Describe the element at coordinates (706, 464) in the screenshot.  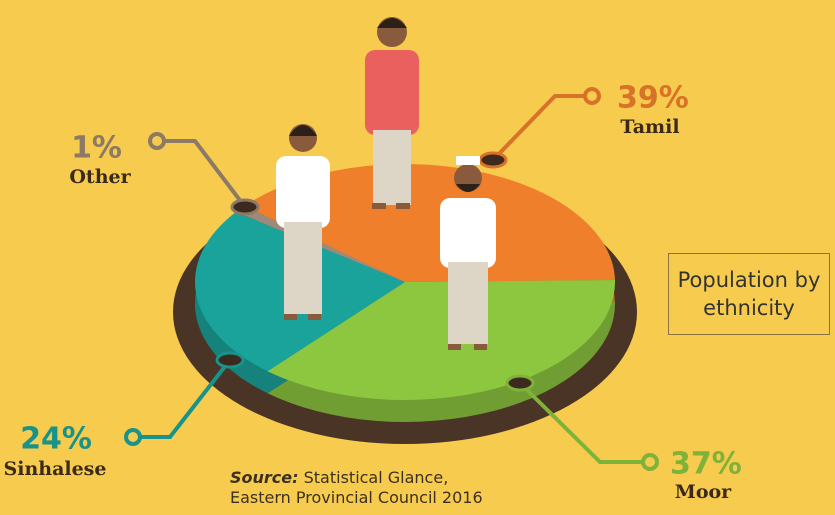
I see `value-label: 37%` at that location.